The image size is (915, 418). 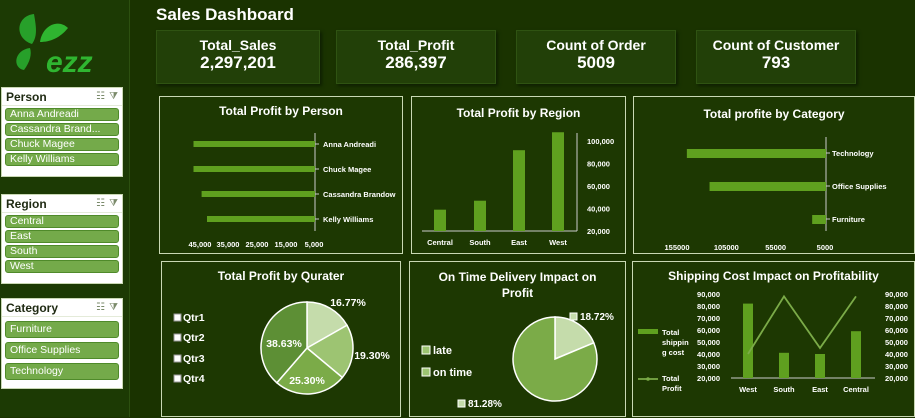 I want to click on category-label: East, so click(x=820, y=389).